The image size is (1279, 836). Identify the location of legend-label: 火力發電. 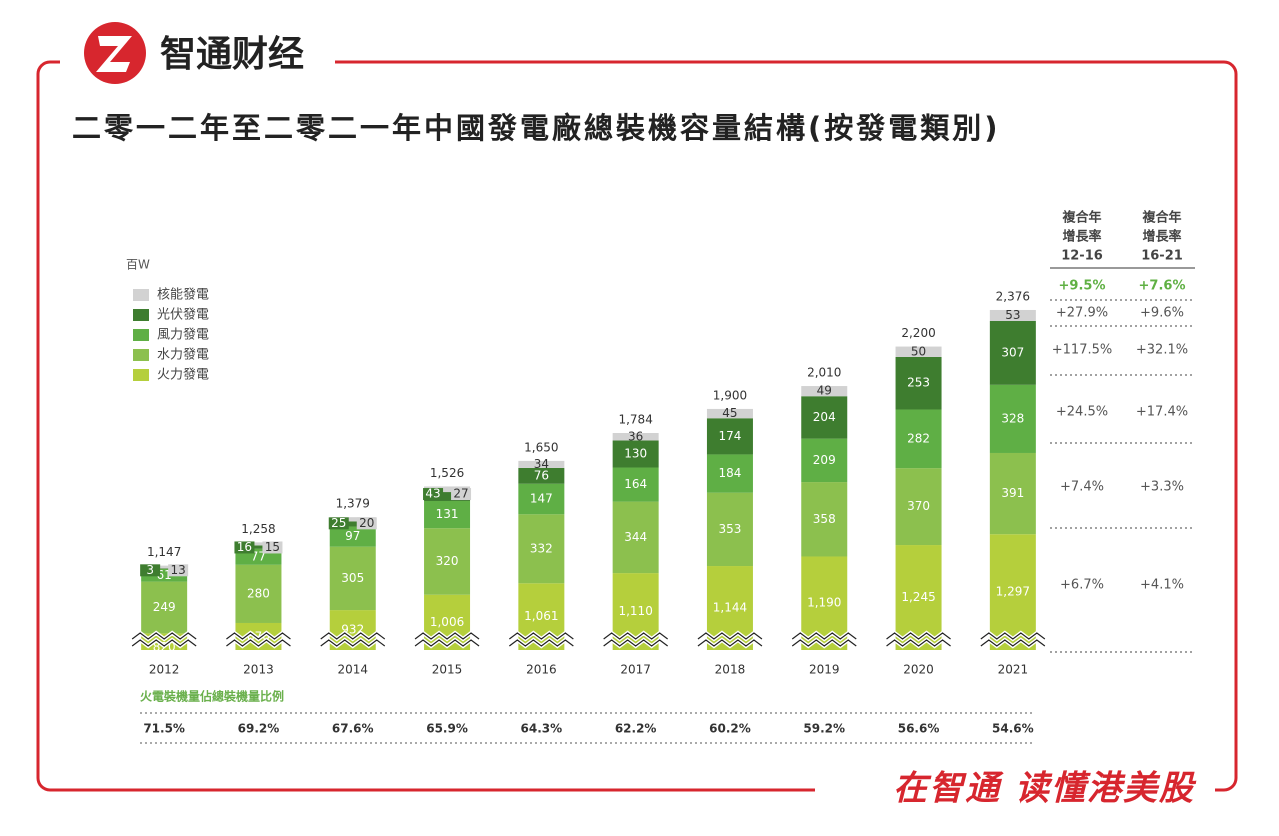
(183, 375).